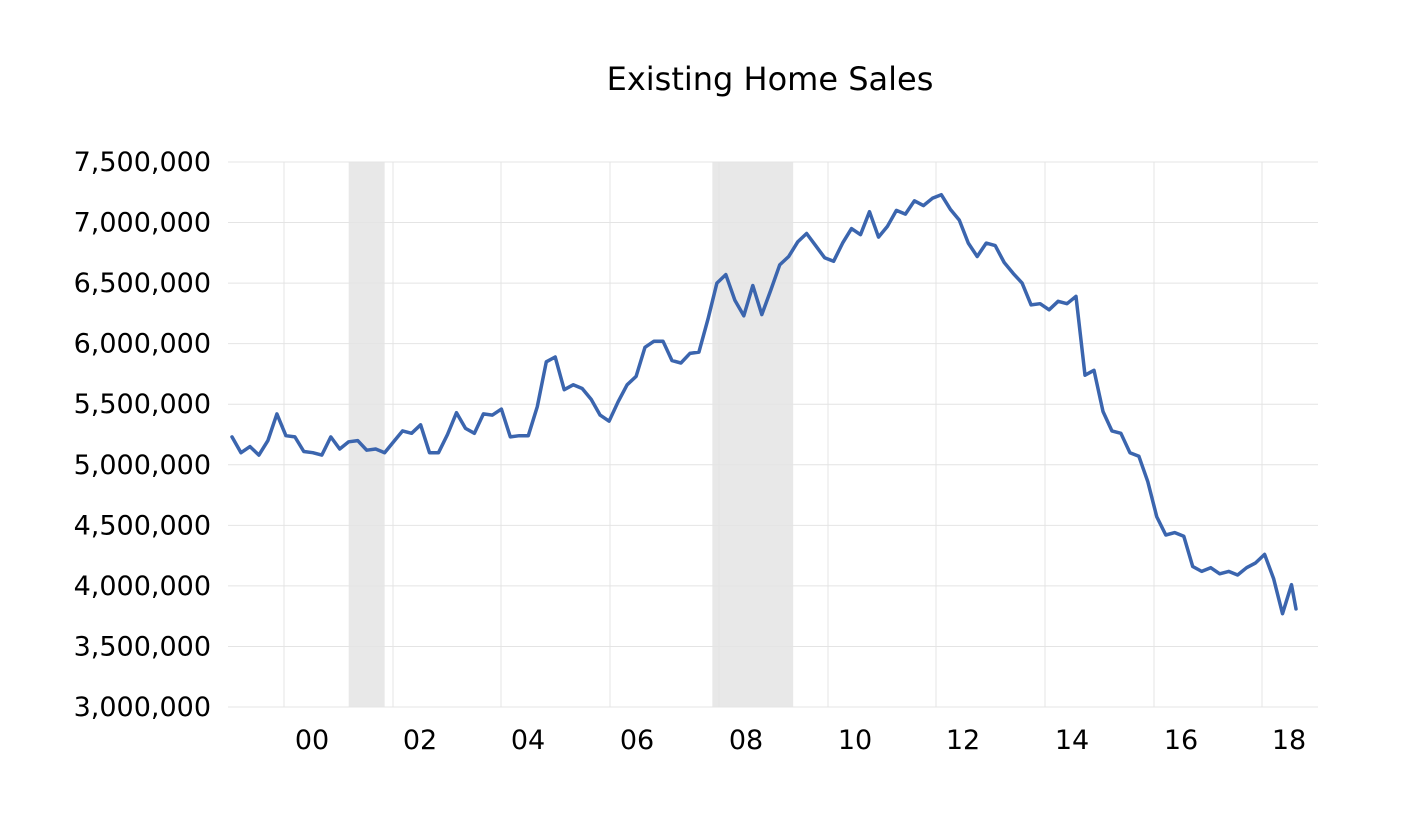 The width and height of the screenshot is (1401, 825). Describe the element at coordinates (142, 223) in the screenshot. I see `y-tick-label: 7,000,000` at that location.